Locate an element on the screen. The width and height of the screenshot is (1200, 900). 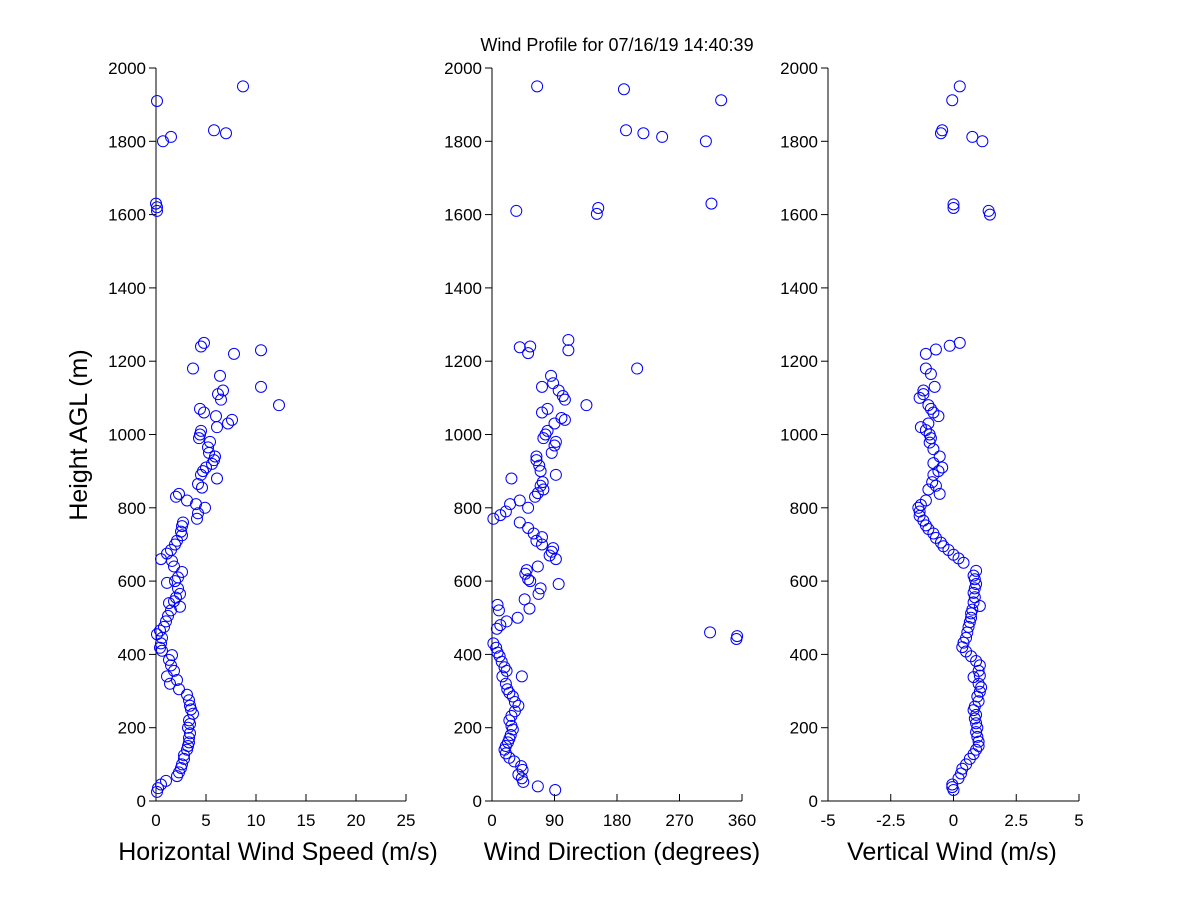
y-tick-label-vertical: 1800 is located at coordinates (799, 141).